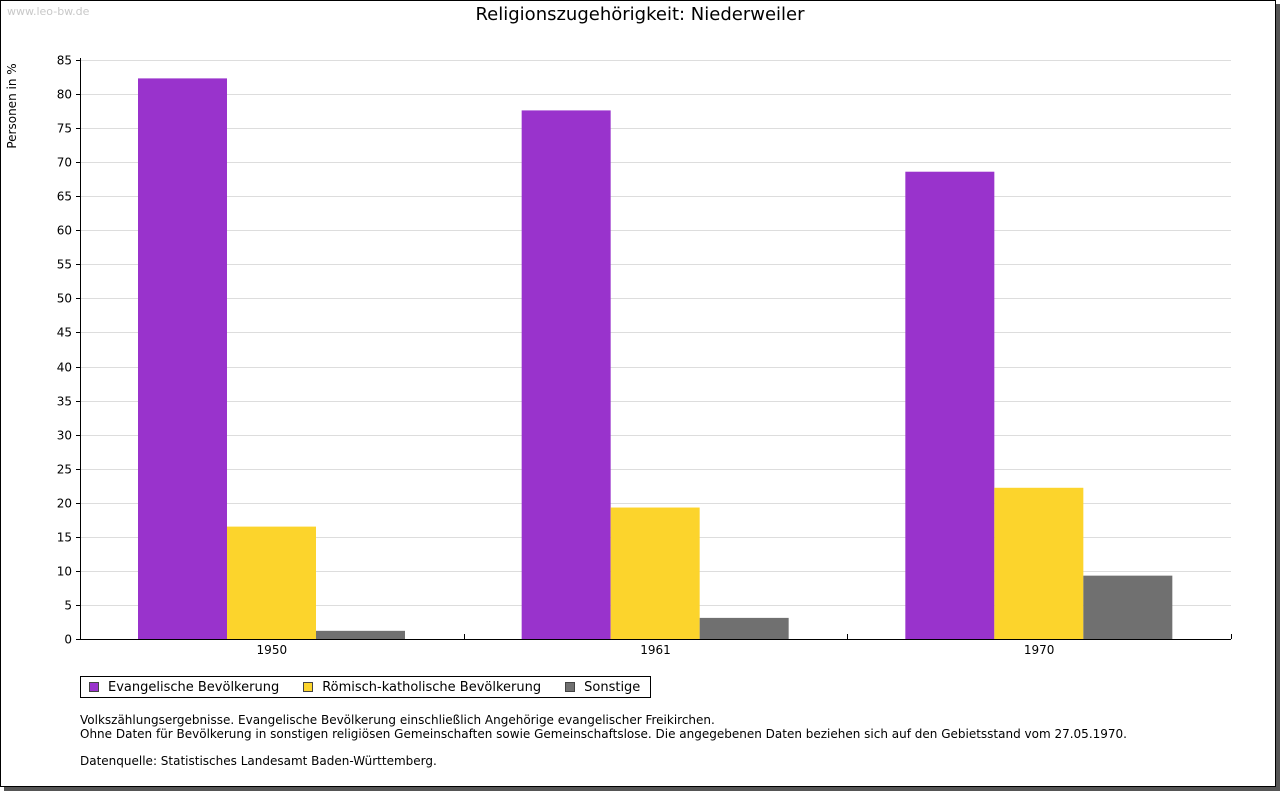 The height and width of the screenshot is (791, 1280). I want to click on y-tick-label: 15, so click(64, 538).